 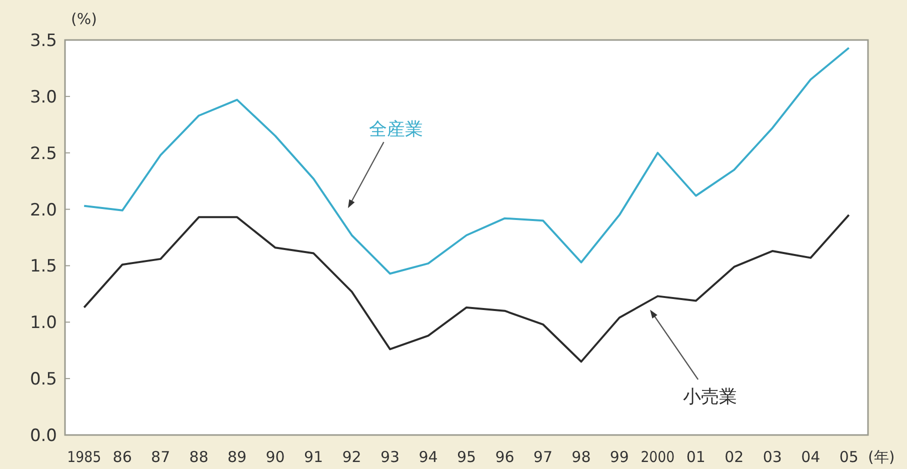 What do you see at coordinates (314, 457) in the screenshot?
I see `x-tick-label: 91` at bounding box center [314, 457].